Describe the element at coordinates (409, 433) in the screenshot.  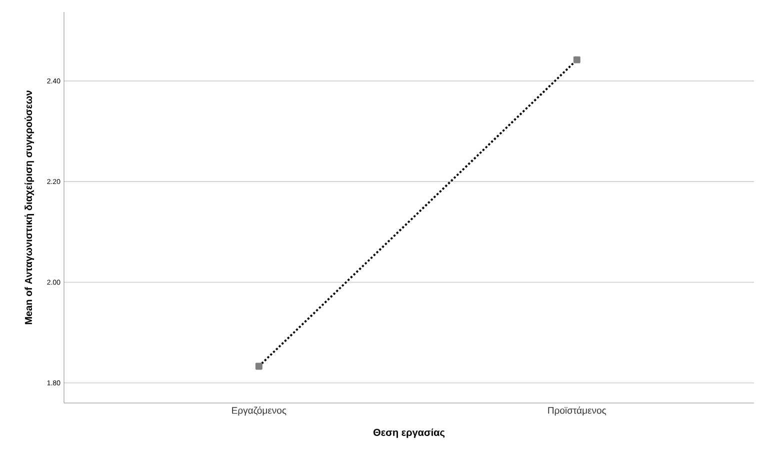
I see `x-axis-title: Θεση εργασίας` at that location.